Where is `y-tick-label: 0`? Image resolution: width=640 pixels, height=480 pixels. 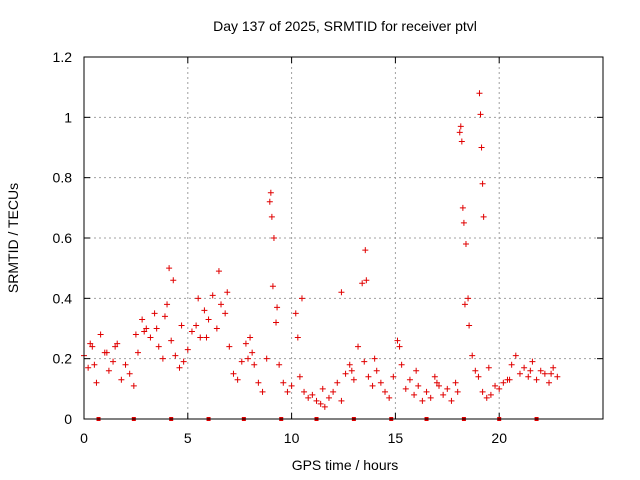
y-tick-label: 0 is located at coordinates (68, 419).